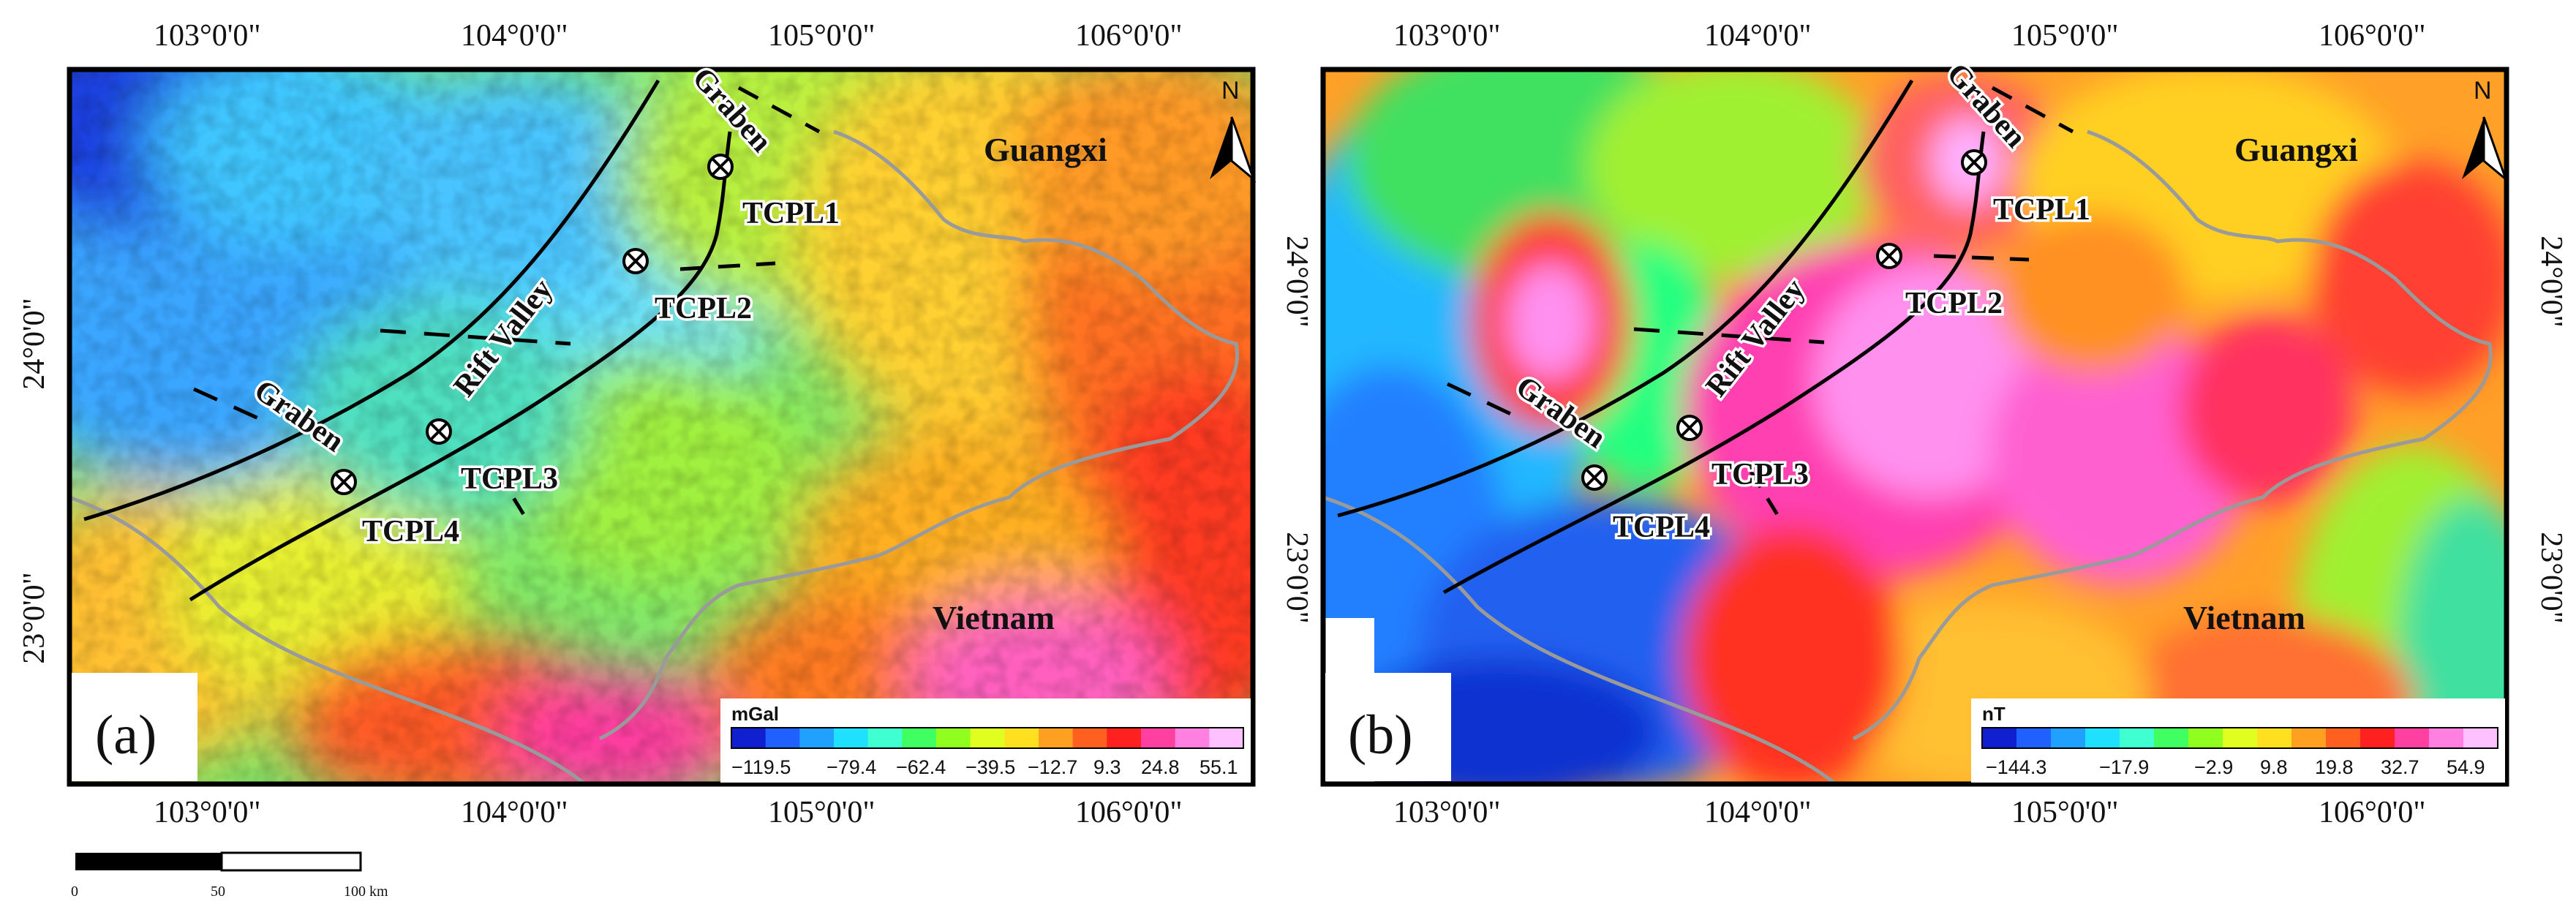 This screenshot has width=2576, height=923. Describe the element at coordinates (1129, 36) in the screenshot. I see `top-tick-label: 106°0'0"` at that location.